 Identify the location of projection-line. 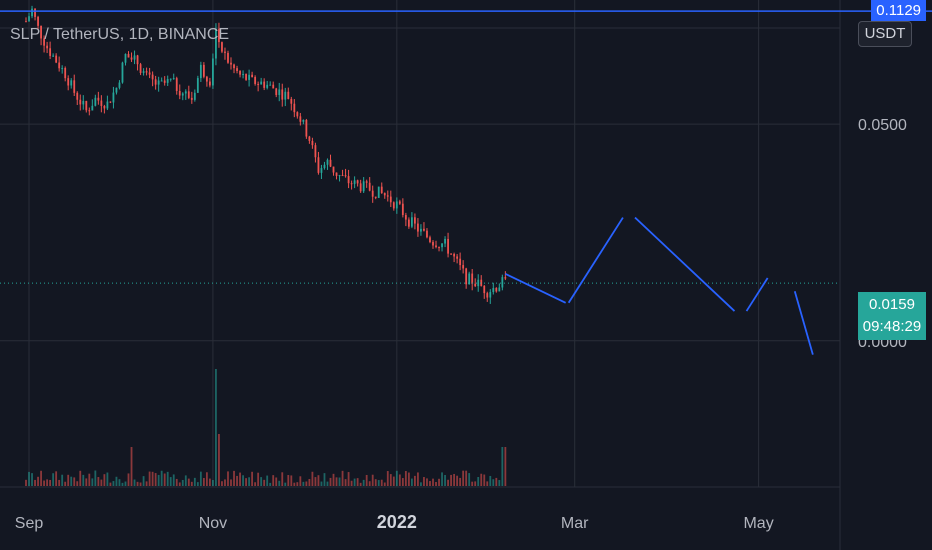
(803, 322).